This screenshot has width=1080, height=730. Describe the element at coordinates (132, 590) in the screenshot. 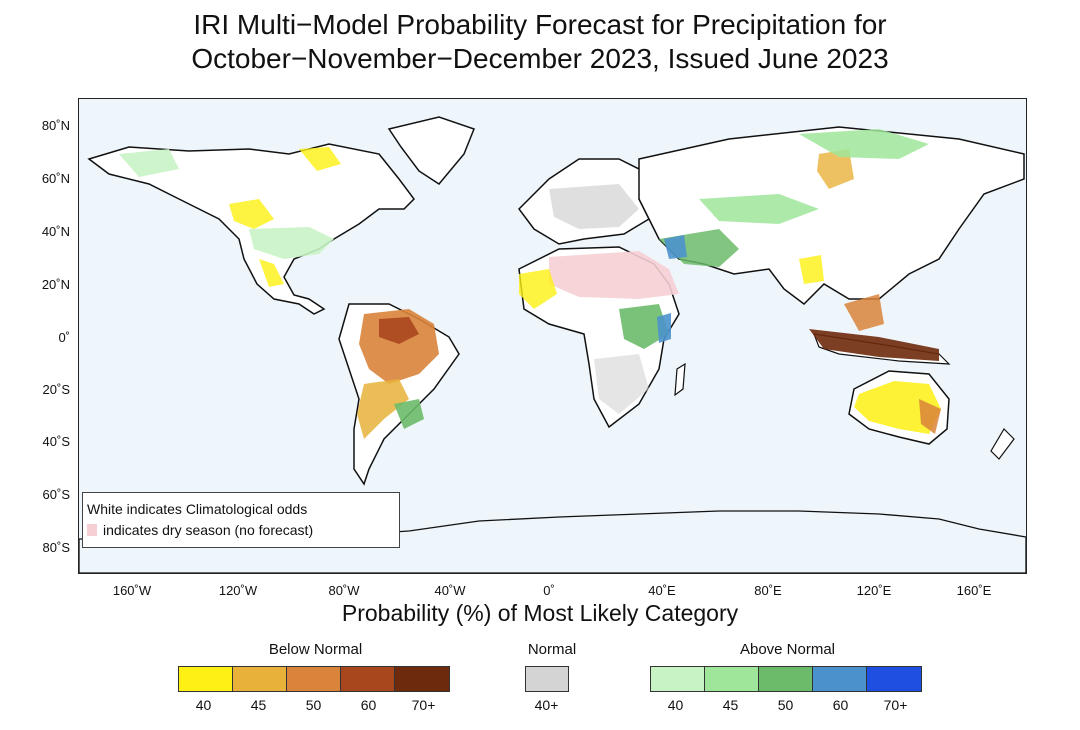

I see `lon-label-160w: 160˚W` at that location.